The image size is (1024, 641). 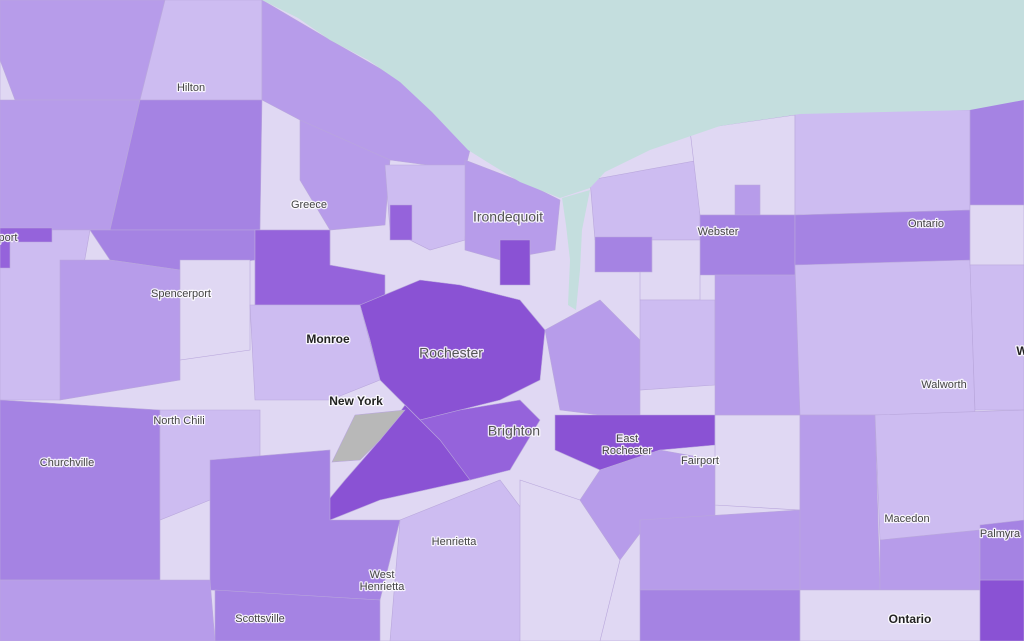 I want to click on place-label: West, so click(x=382, y=575).